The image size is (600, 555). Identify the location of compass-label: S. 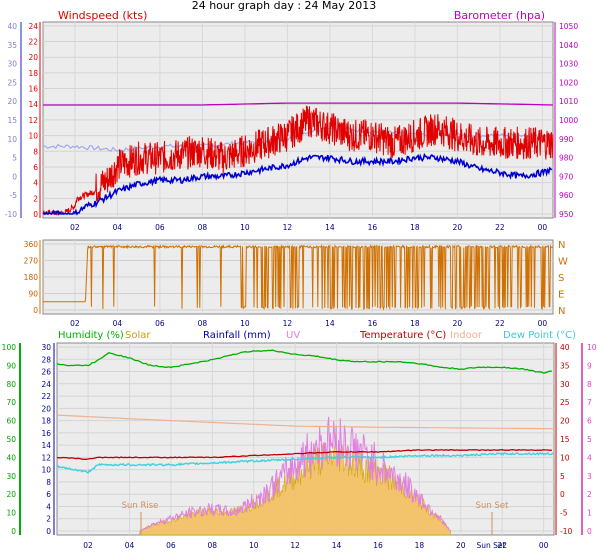
(561, 278).